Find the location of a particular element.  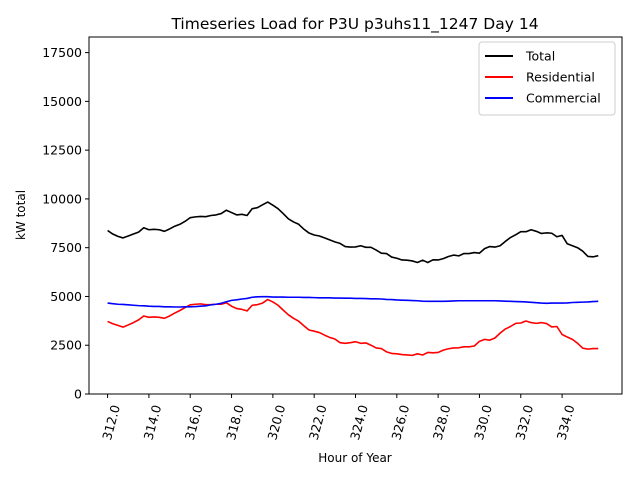

y-tick-label: 5000 is located at coordinates (66, 296).